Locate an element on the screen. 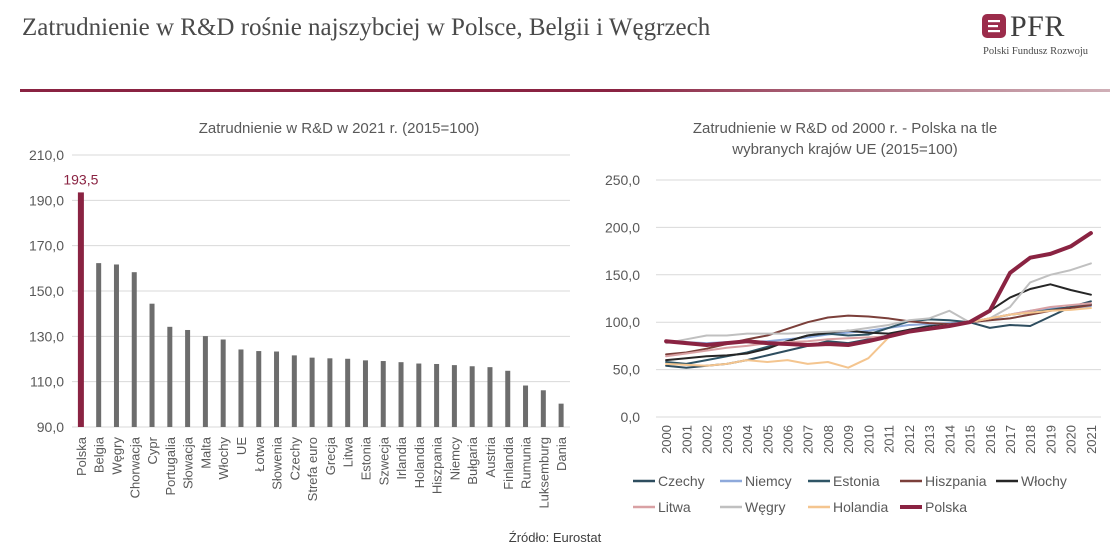 The height and width of the screenshot is (551, 1110). legend-label: Estonia is located at coordinates (856, 481).